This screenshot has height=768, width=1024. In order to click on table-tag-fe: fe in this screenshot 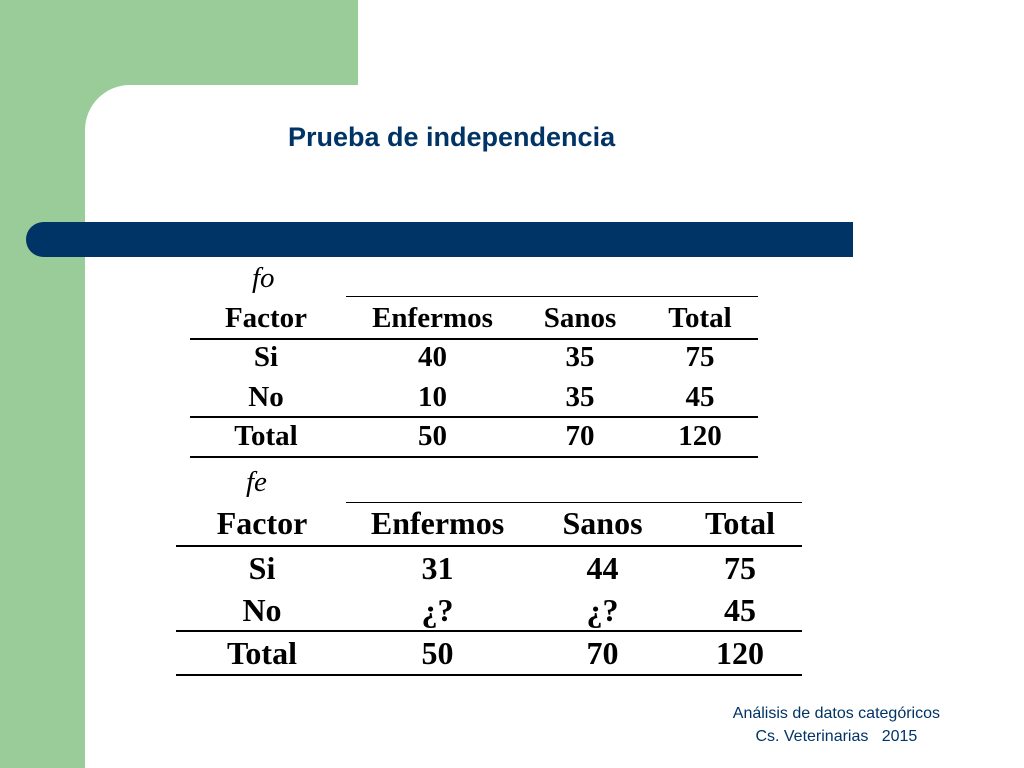, I will do `click(256, 482)`.